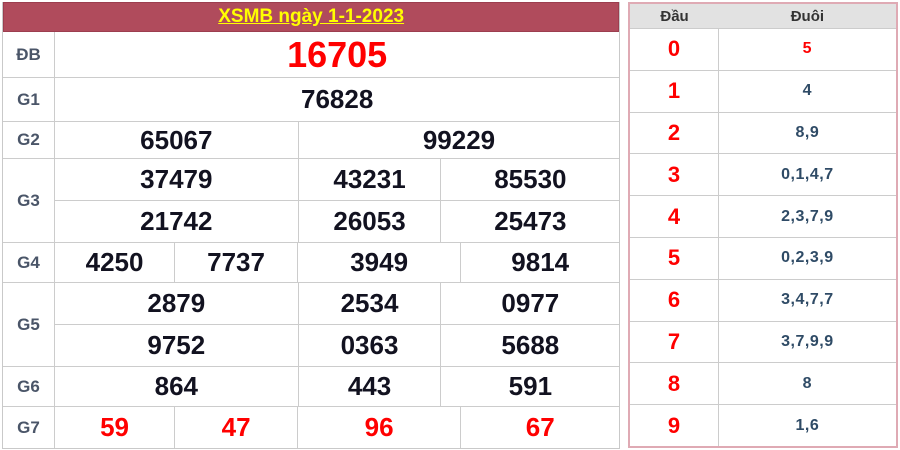 The height and width of the screenshot is (450, 900). I want to click on prize-row-values: 59 47 96 67, so click(337, 427).